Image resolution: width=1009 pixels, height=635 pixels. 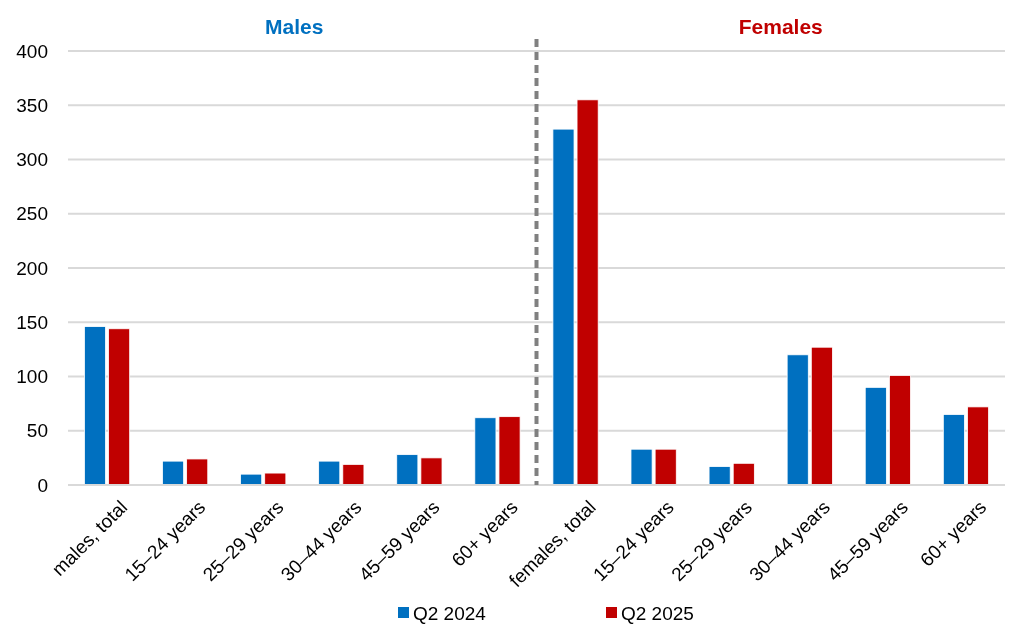 I want to click on y-tick-label: 200, so click(x=32, y=268).